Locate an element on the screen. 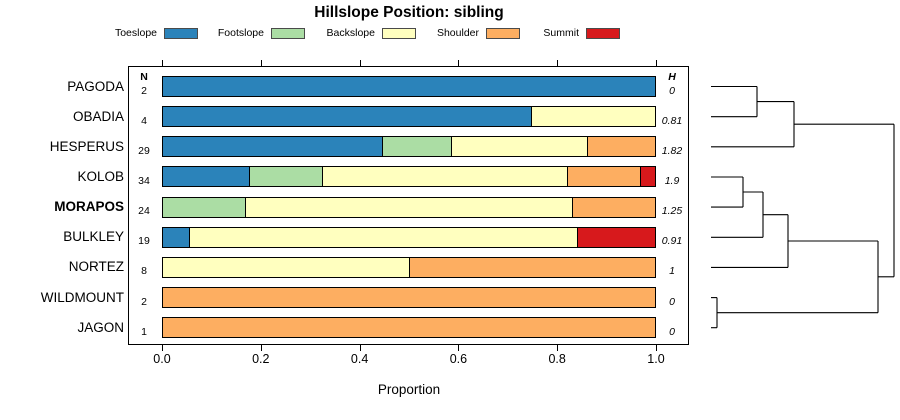 The width and height of the screenshot is (900, 420). h-value: 1.9 is located at coordinates (672, 180).